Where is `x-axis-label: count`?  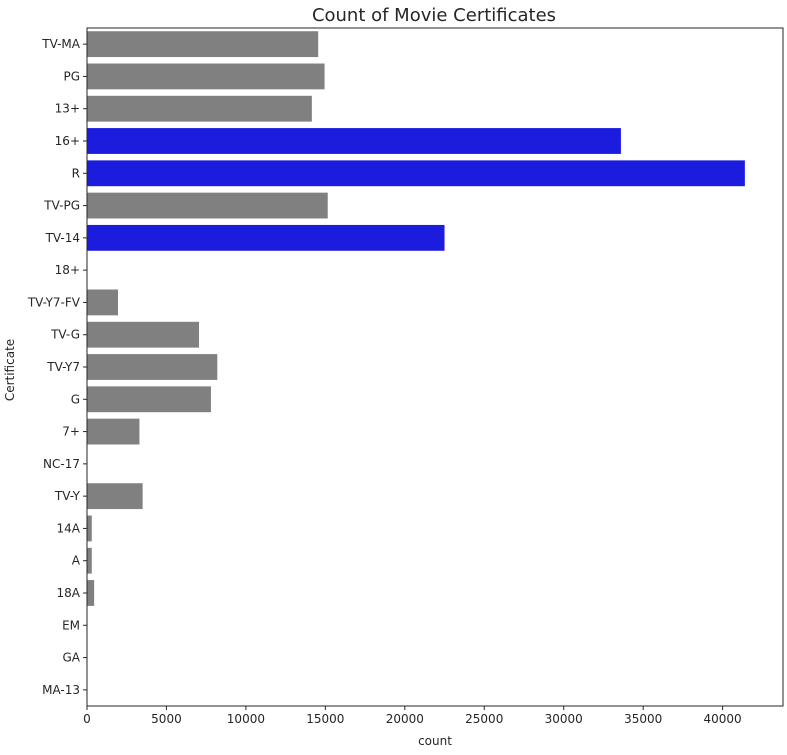 x-axis-label: count is located at coordinates (435, 741).